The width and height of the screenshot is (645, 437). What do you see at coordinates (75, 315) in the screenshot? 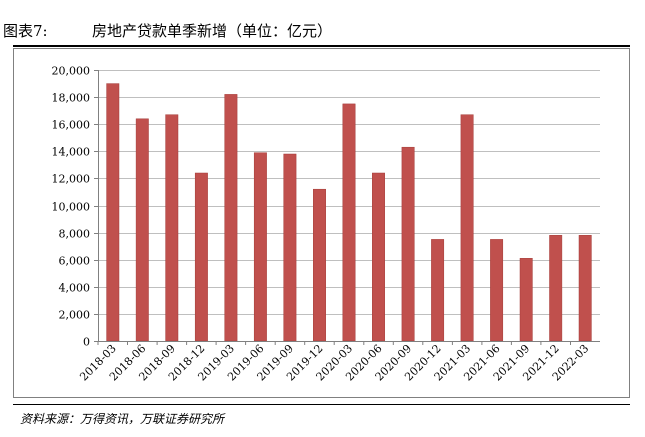
I see `y-tick-label: 2,000` at bounding box center [75, 315].